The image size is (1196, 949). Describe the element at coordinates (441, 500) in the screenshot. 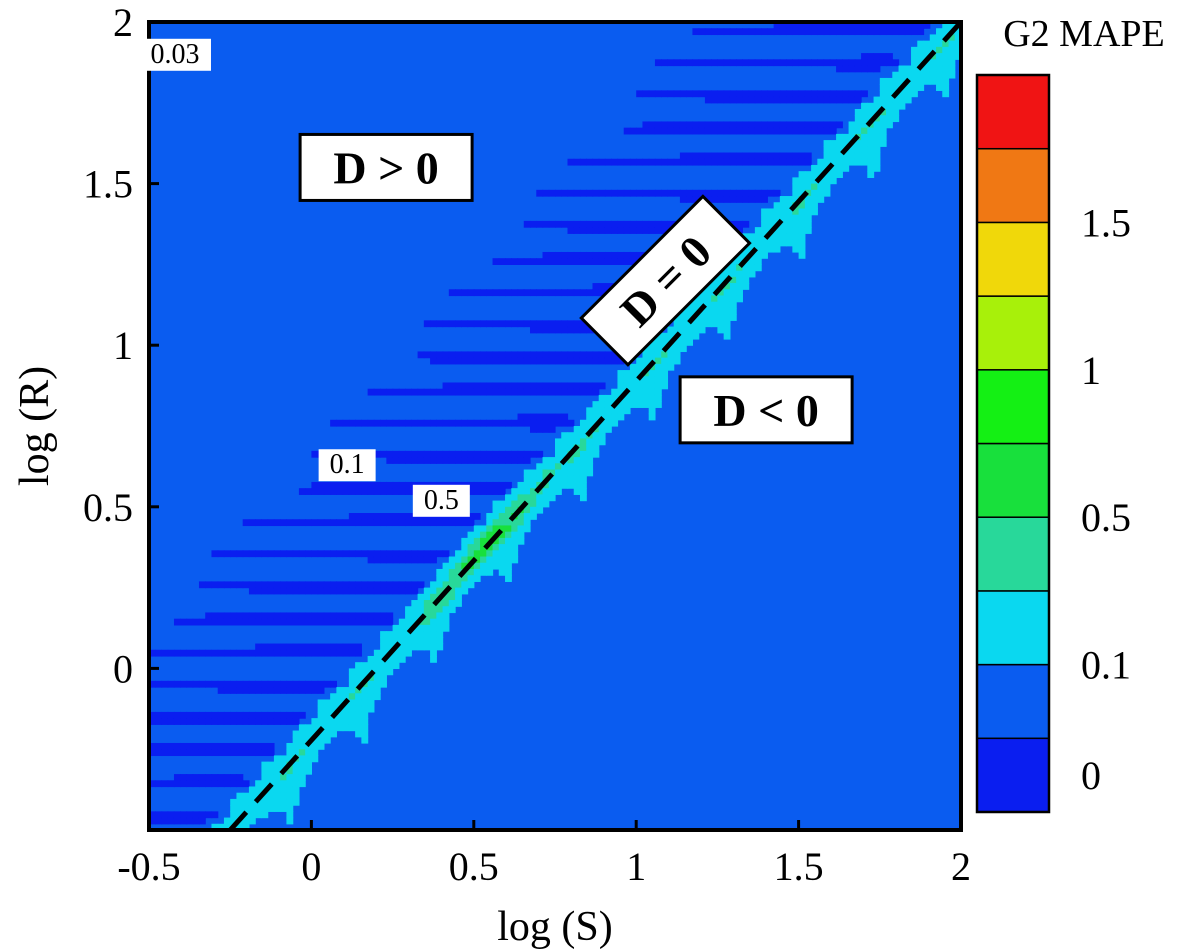

I see `contour-label-box` at that location.